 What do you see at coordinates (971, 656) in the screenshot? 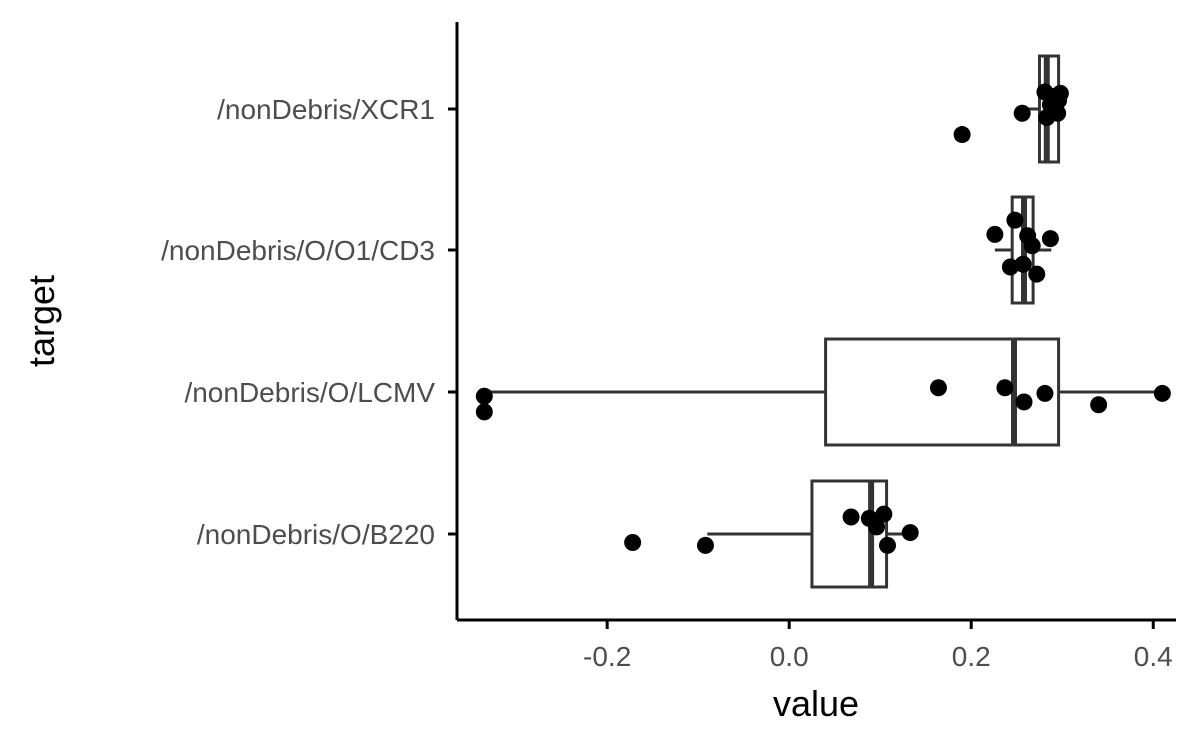
I see `x-tick-label: 0.2` at bounding box center [971, 656].